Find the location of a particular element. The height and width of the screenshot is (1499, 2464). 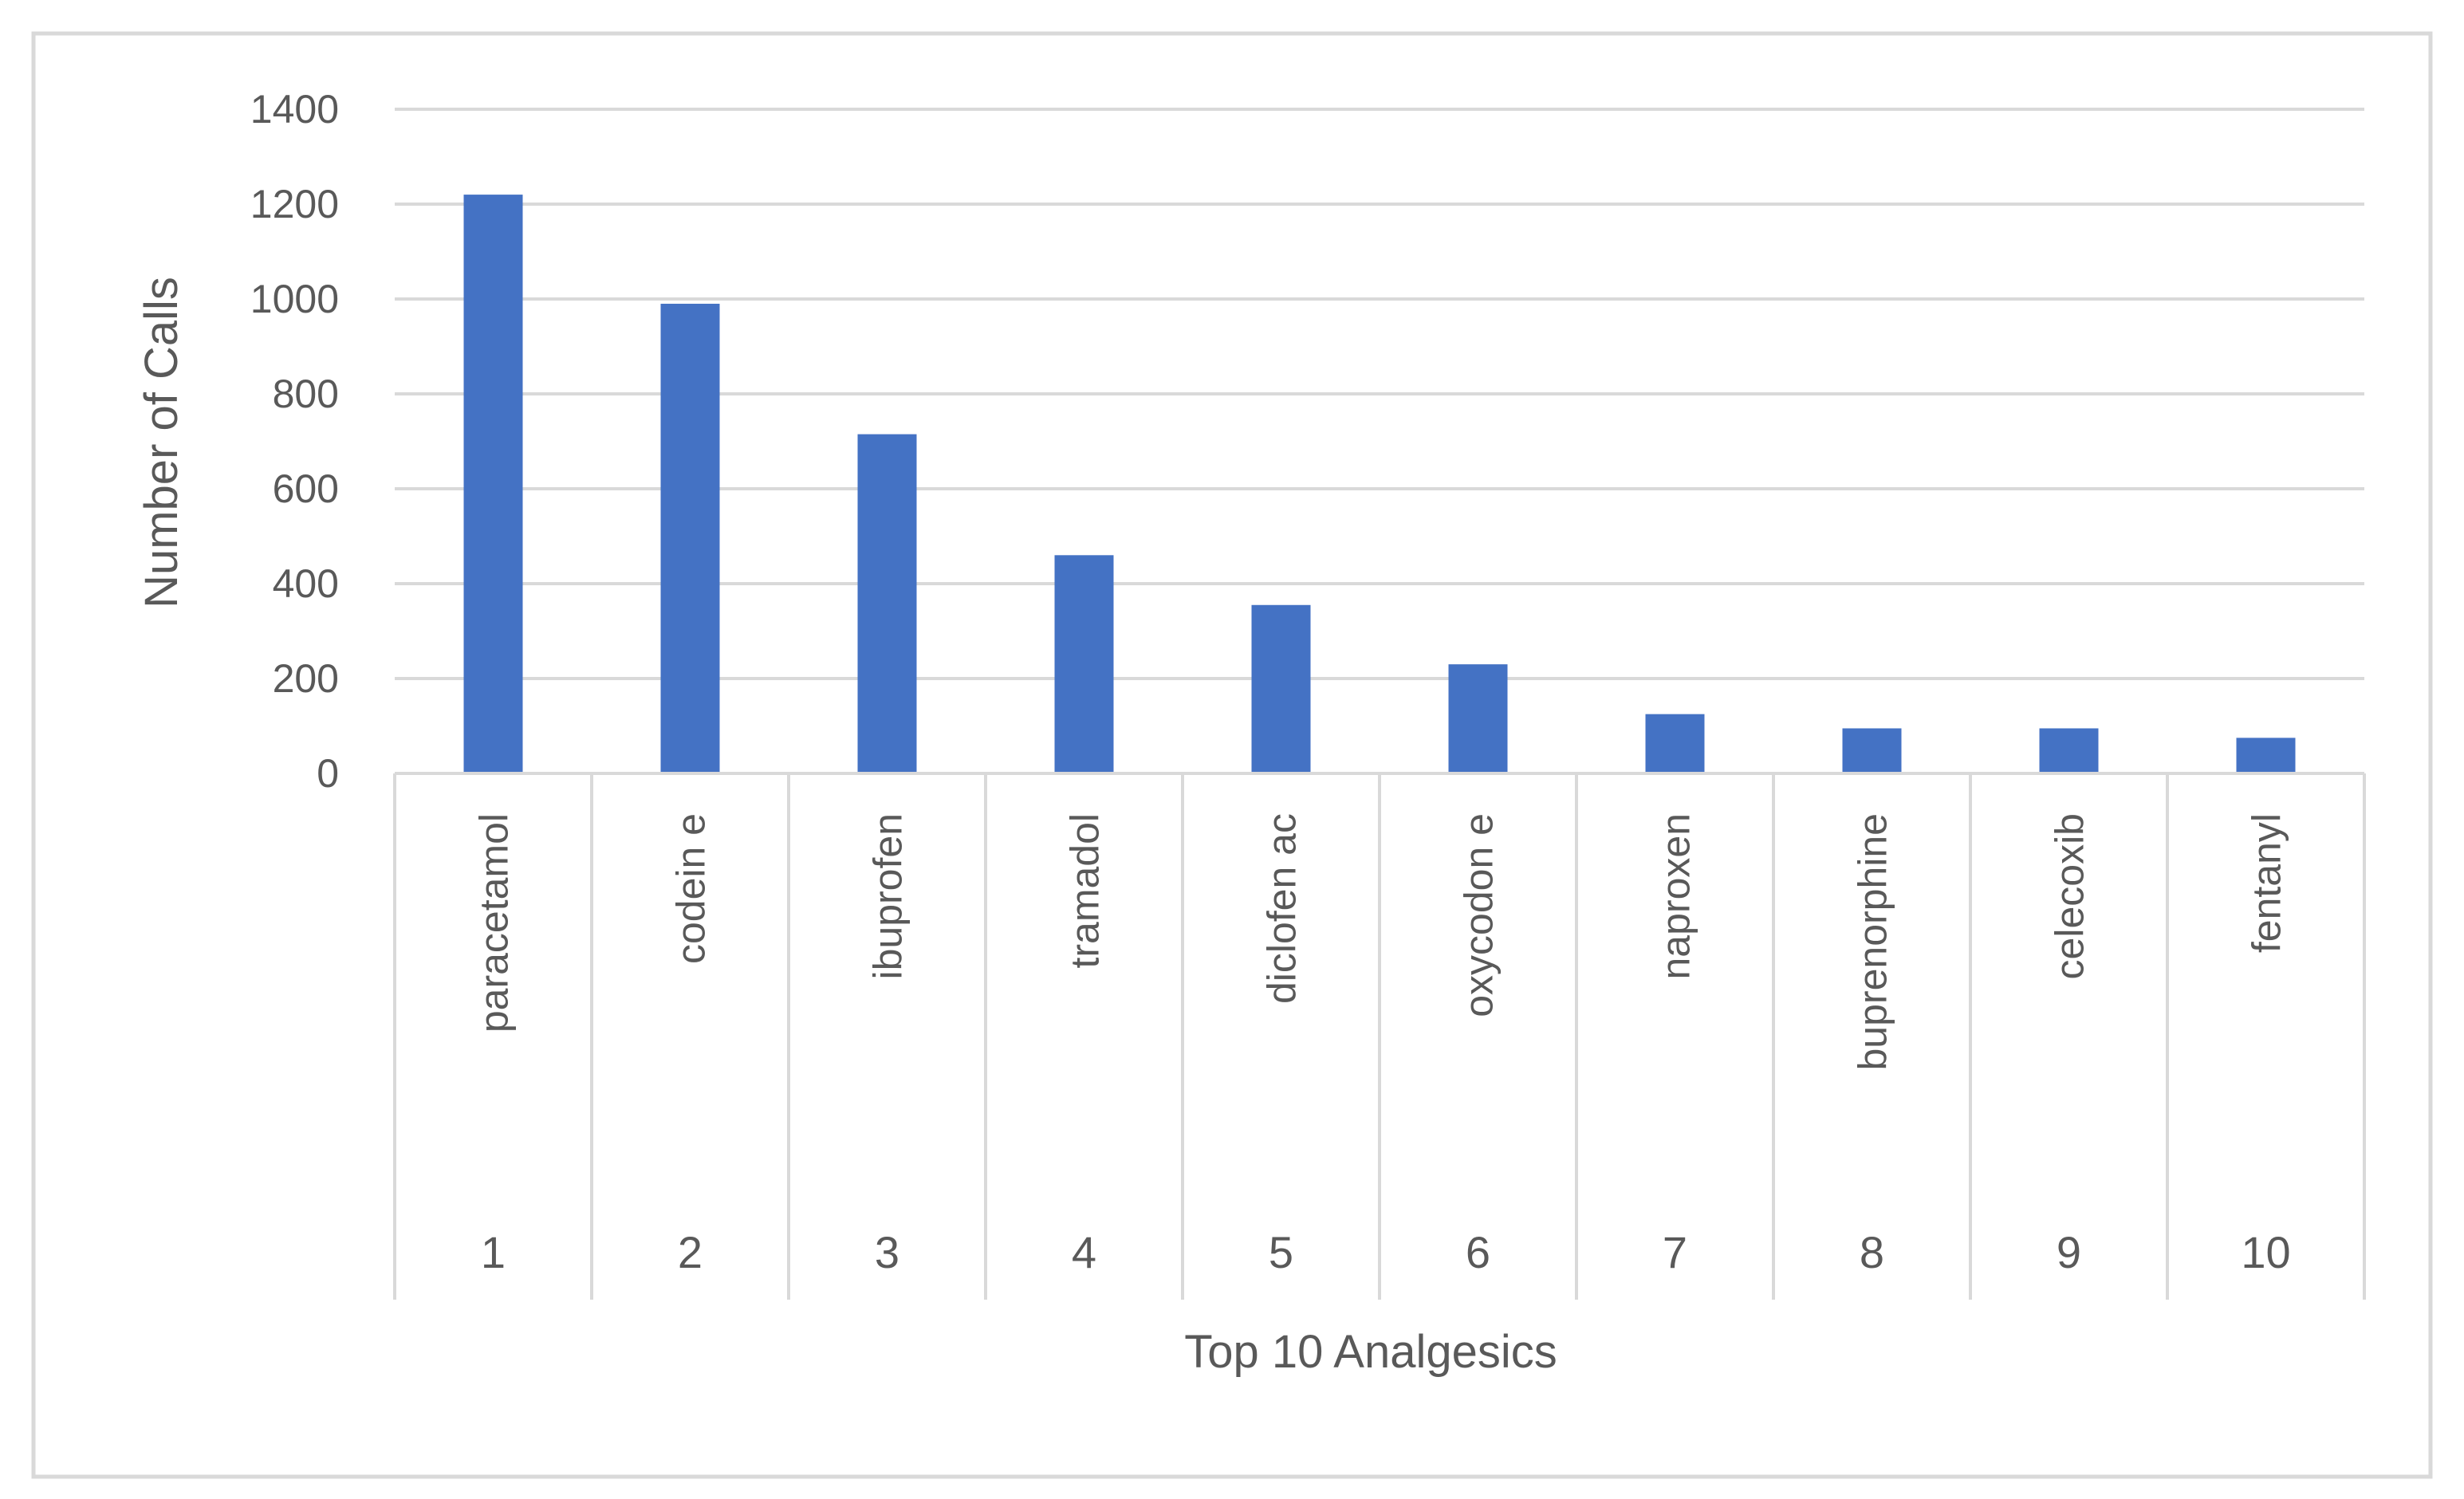

x-axis-title: Top 10 Analgesics is located at coordinates (1370, 1352).